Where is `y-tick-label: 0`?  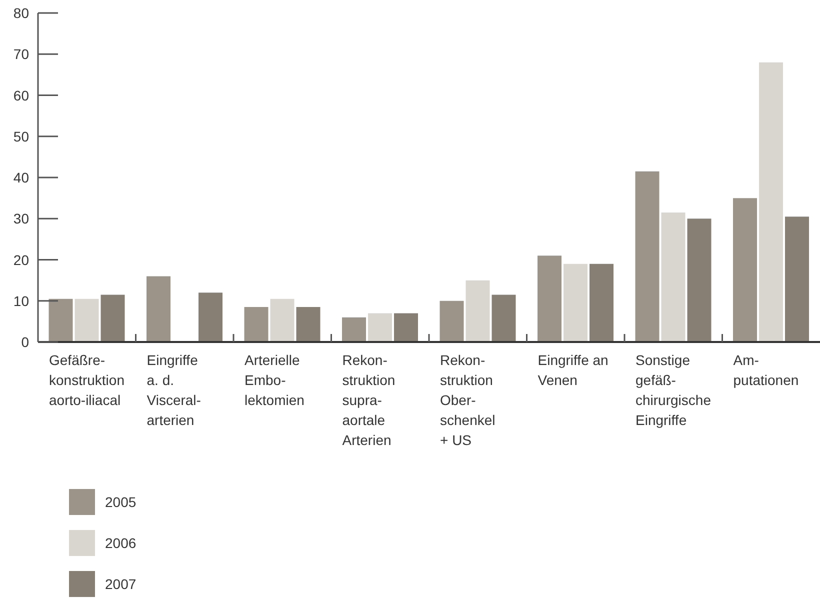 y-tick-label: 0 is located at coordinates (25, 342).